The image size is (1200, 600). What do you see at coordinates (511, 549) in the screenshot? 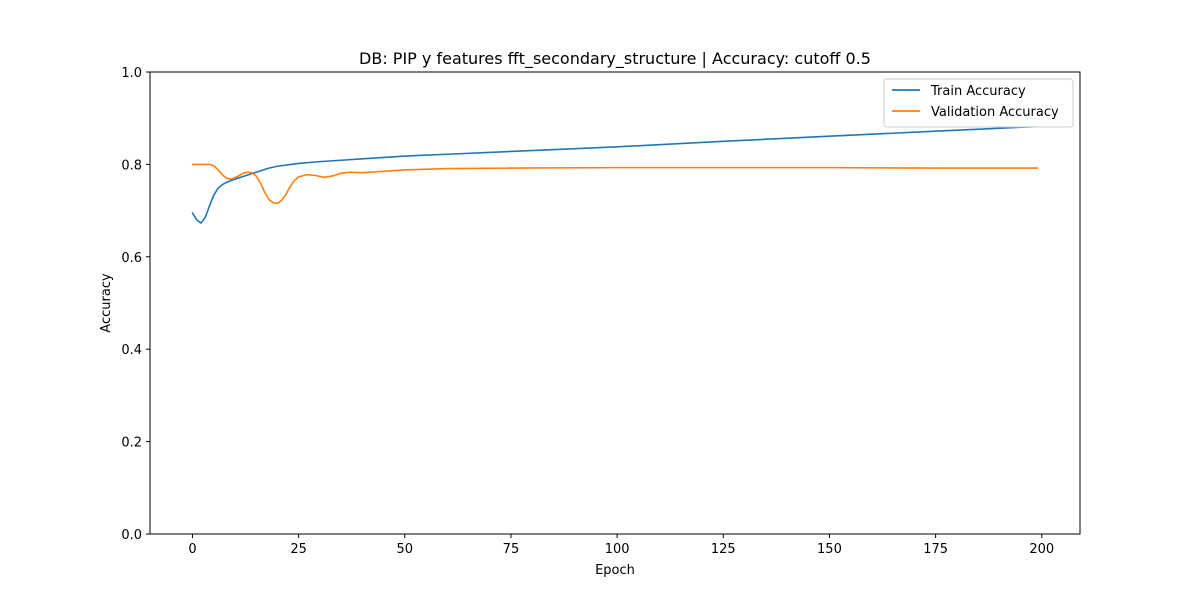
I see `x-tick-label: 75` at bounding box center [511, 549].